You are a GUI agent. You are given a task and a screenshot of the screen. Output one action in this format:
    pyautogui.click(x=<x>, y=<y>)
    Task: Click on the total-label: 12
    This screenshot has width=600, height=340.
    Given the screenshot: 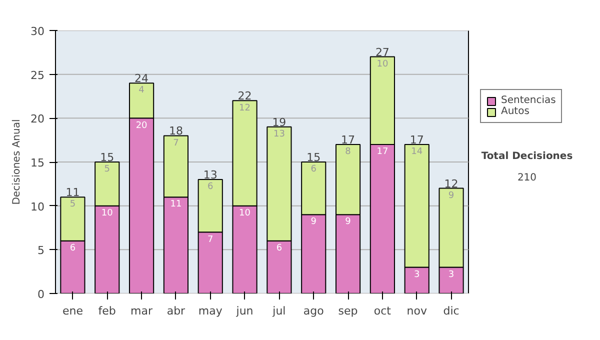 What is the action you would take?
    pyautogui.click(x=451, y=183)
    